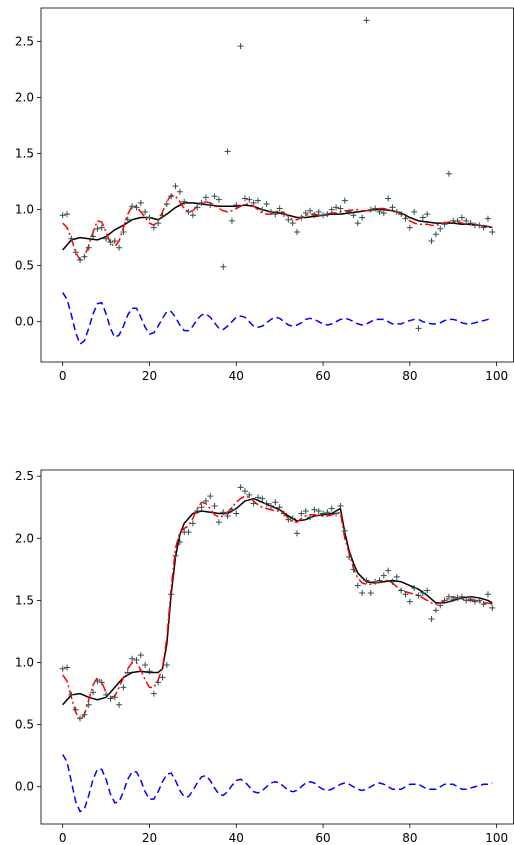 This screenshot has height=845, width=514. I want to click on x-tick-label: 40, so click(236, 376).